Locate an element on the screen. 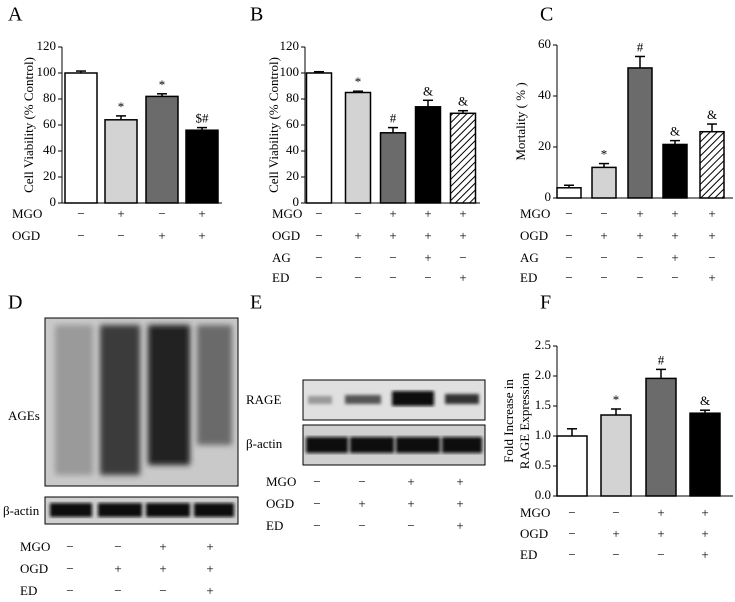 The height and width of the screenshot is (602, 735). band-label: AGEs is located at coordinates (24, 415).